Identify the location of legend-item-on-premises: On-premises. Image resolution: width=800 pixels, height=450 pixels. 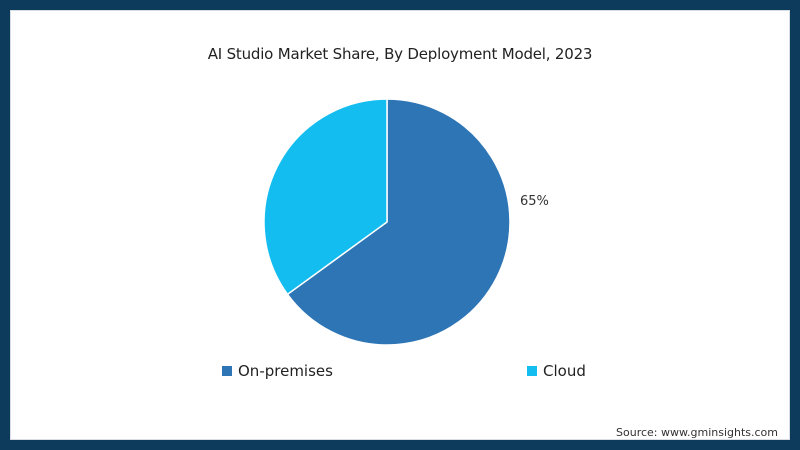
(277, 371).